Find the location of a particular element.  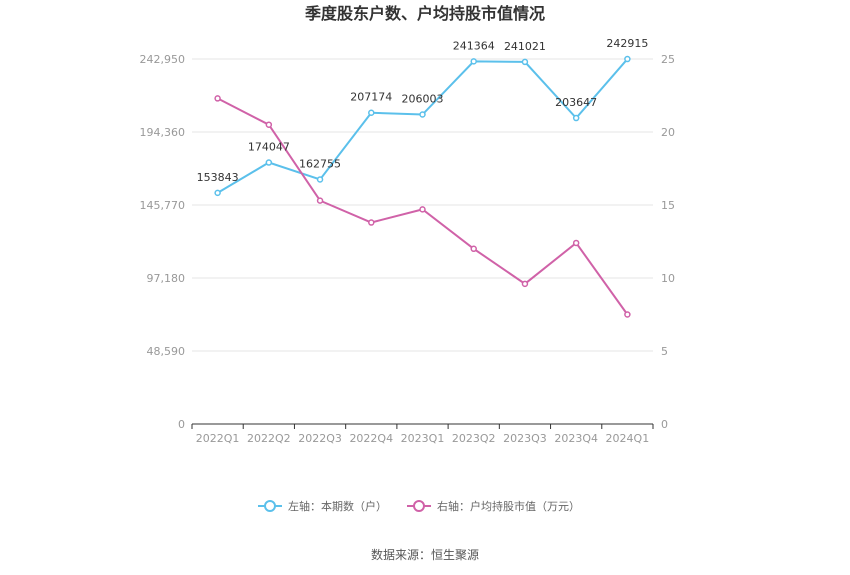

y-left-tick-label: 145,770 is located at coordinates (163, 205).